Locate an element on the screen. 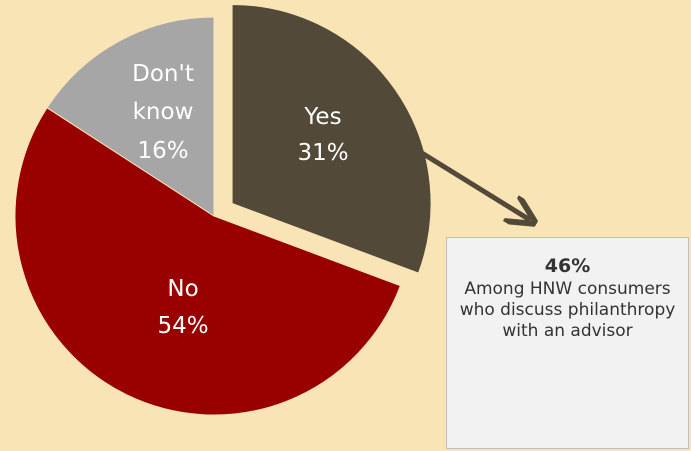 This screenshot has height=451, width=691. slice-label-dontknow-percent: 16% is located at coordinates (162, 151).